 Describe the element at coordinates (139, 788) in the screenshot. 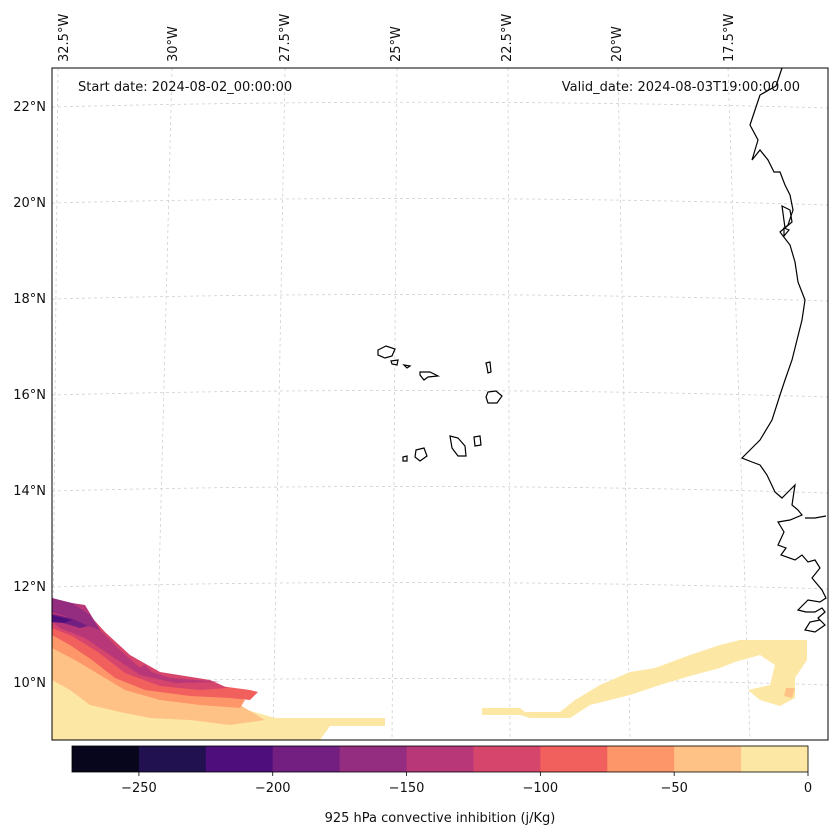

I see `colorbar-tick-label: −250` at that location.